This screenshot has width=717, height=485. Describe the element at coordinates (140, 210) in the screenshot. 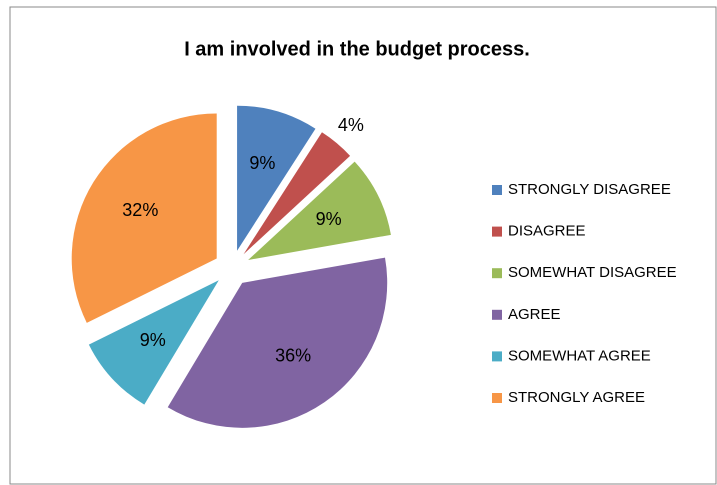

I see `data-label: 32%` at that location.